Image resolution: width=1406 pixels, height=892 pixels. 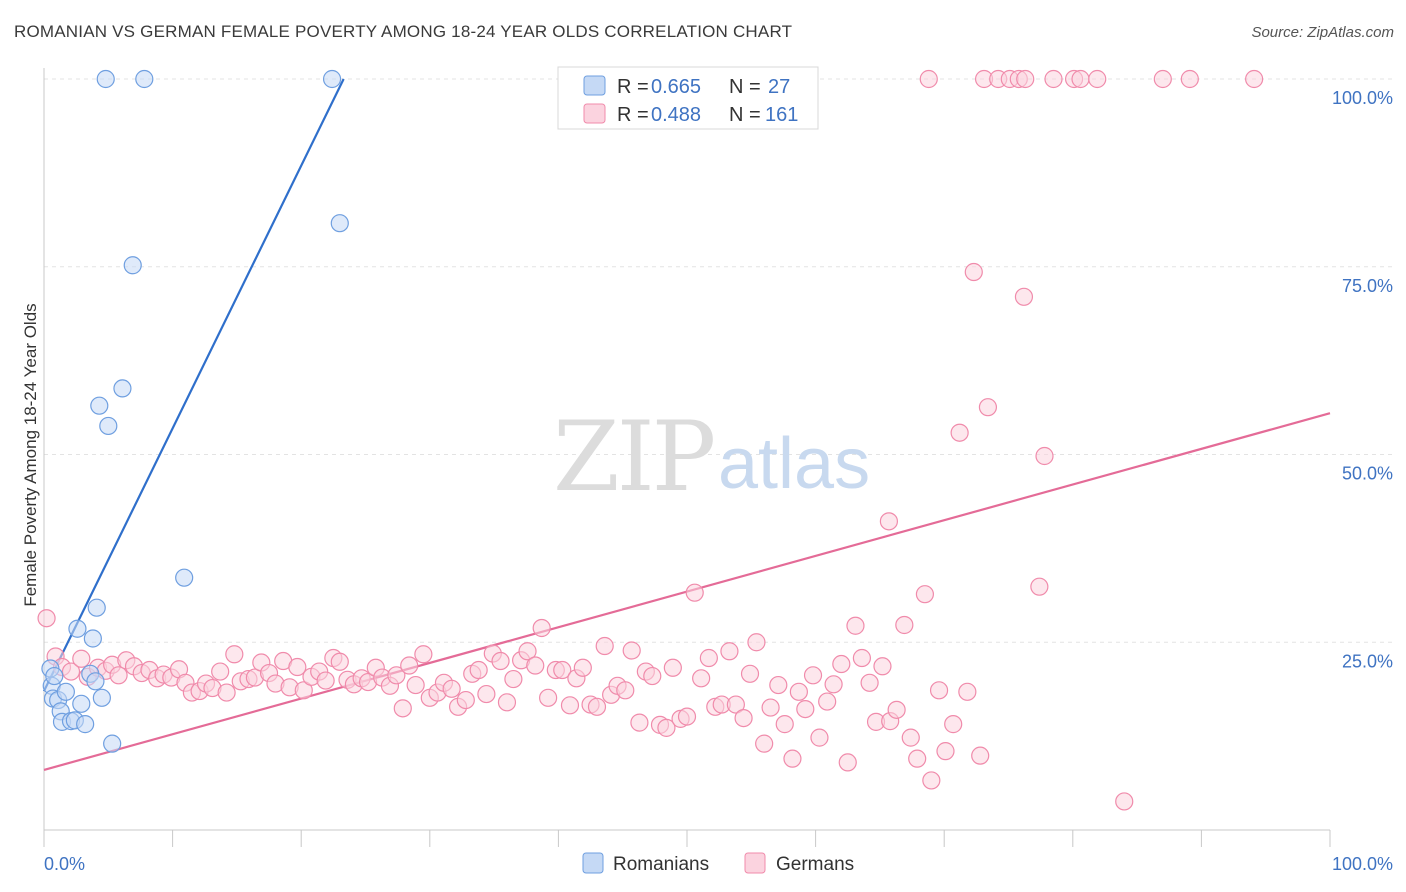 What do you see at coordinates (676, 87) in the screenshot?
I see `romanians-r-value: 0.665` at bounding box center [676, 87].